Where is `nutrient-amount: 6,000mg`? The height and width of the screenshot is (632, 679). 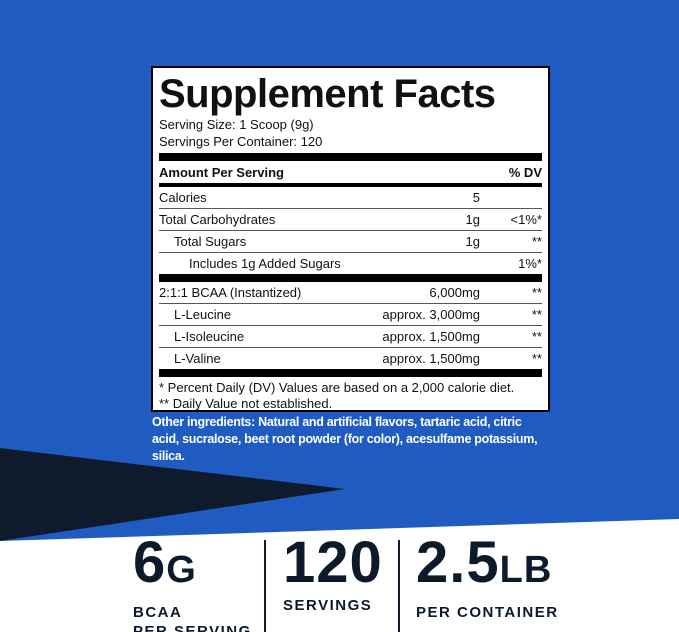
nutrient-amount: 6,000mg is located at coordinates (454, 292).